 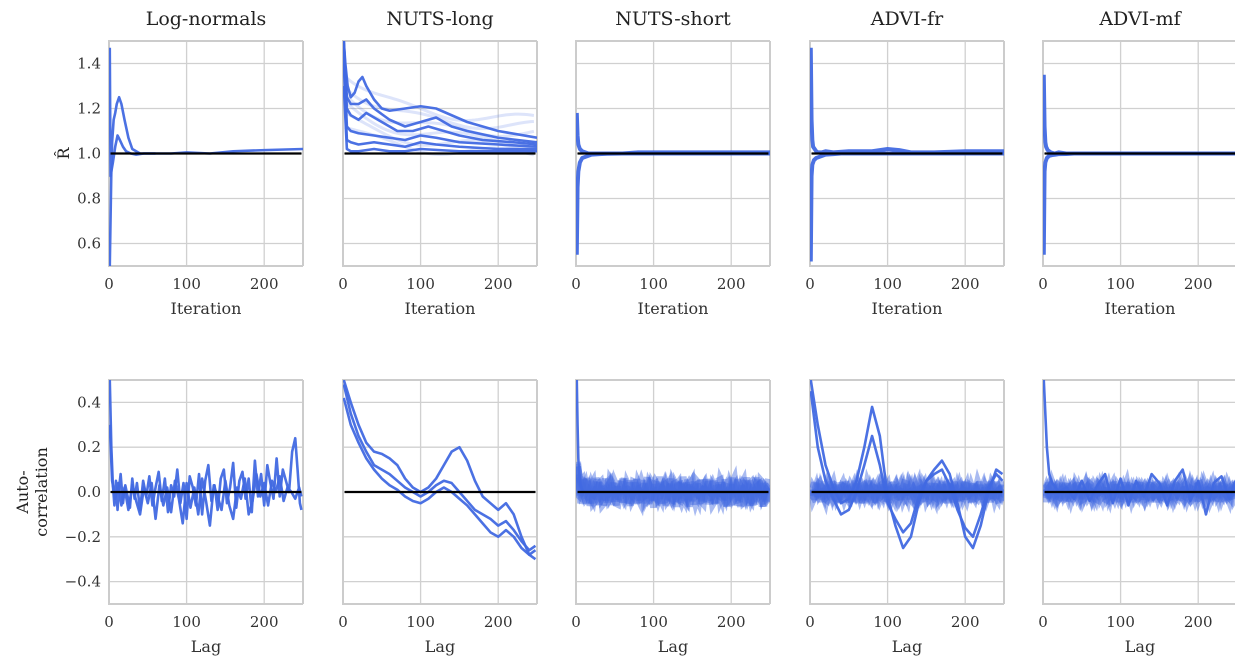 What do you see at coordinates (89, 492) in the screenshot?
I see `y-tick-label: 0.0` at bounding box center [89, 492].